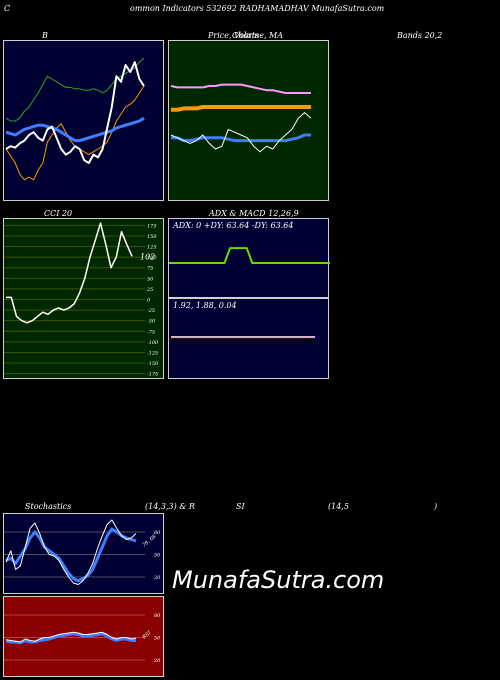 The height and width of the screenshot is (680, 500). I want to click on bb-lower-line, so click(75, 133).